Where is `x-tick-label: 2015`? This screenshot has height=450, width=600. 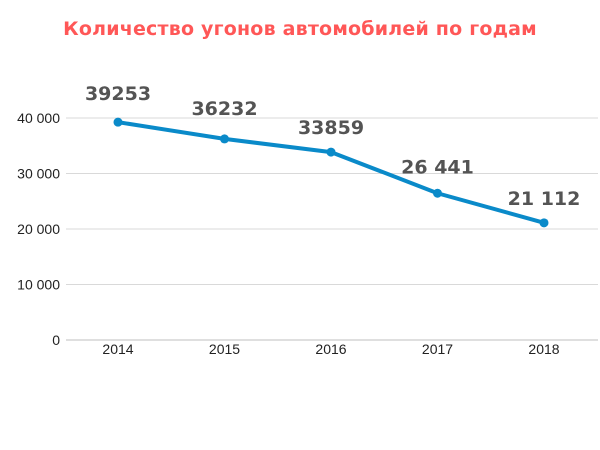 x-tick-label: 2015 is located at coordinates (224, 349).